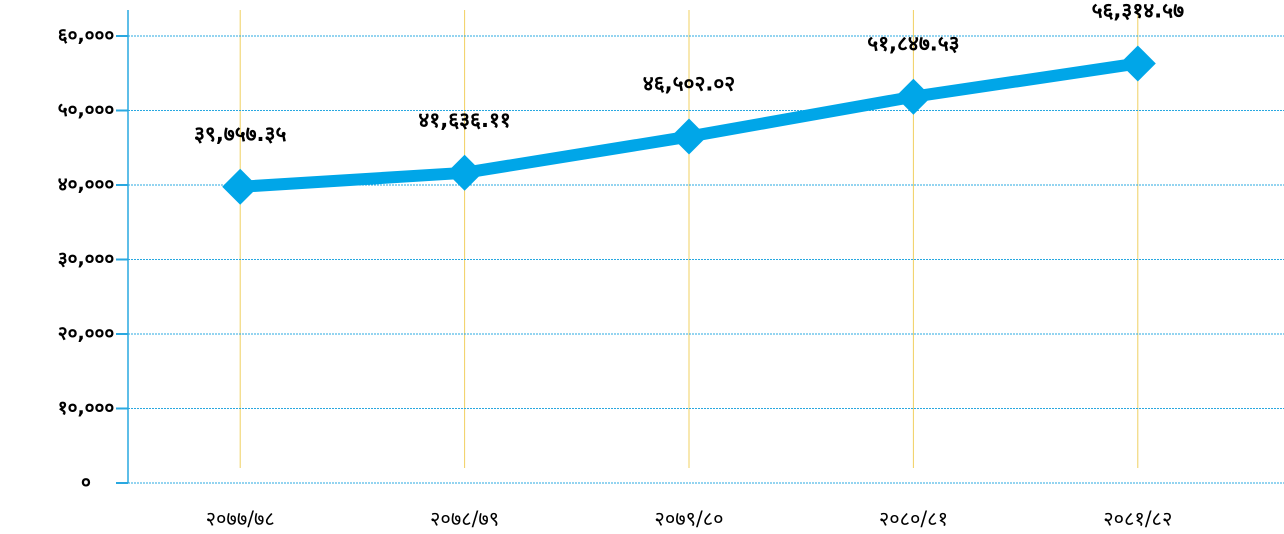 This screenshot has height=534, width=1284. Describe the element at coordinates (86, 483) in the screenshot. I see `y-tick-label: ०` at that location.